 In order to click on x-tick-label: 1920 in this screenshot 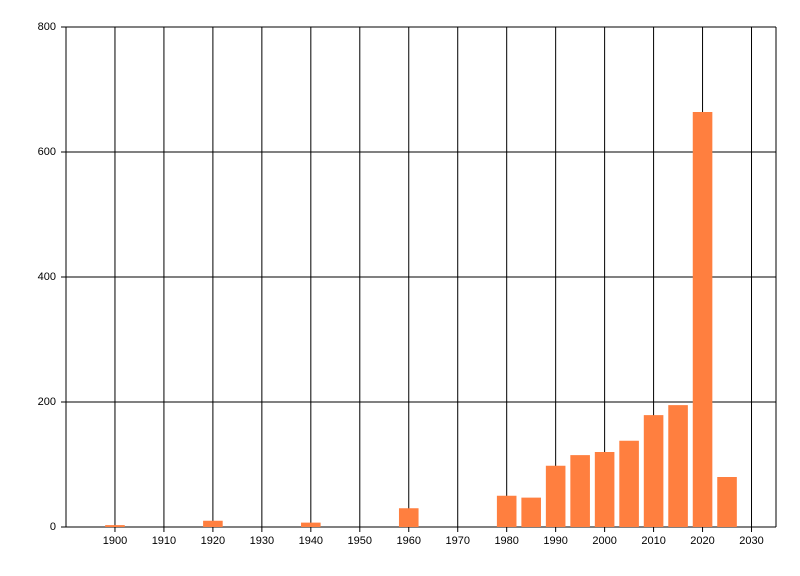, I will do `click(213, 541)`.